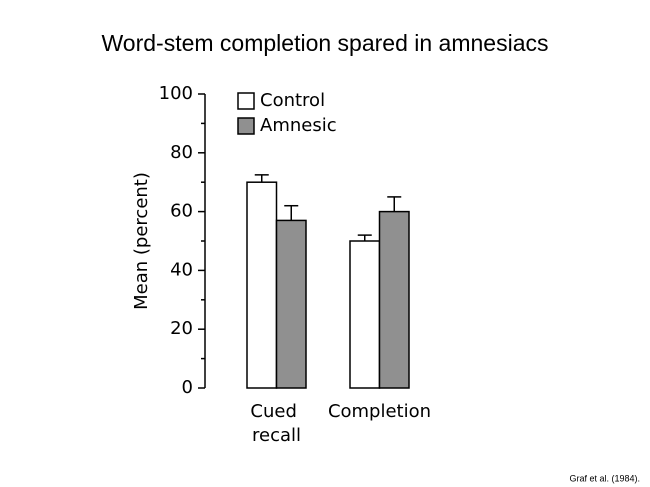 Image resolution: width=650 pixels, height=487 pixels. I want to click on y-tick-label: 100, so click(176, 93).